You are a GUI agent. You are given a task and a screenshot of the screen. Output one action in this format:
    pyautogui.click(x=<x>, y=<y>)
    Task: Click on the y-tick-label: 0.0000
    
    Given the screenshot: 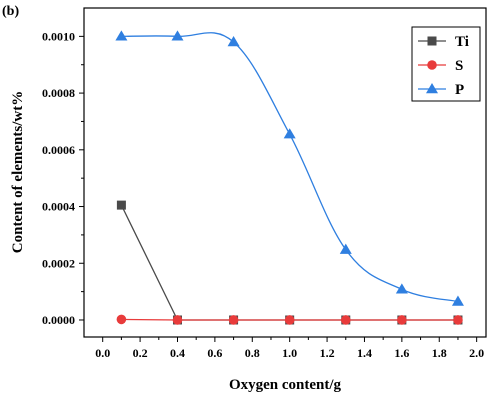 What is the action you would take?
    pyautogui.click(x=58, y=320)
    